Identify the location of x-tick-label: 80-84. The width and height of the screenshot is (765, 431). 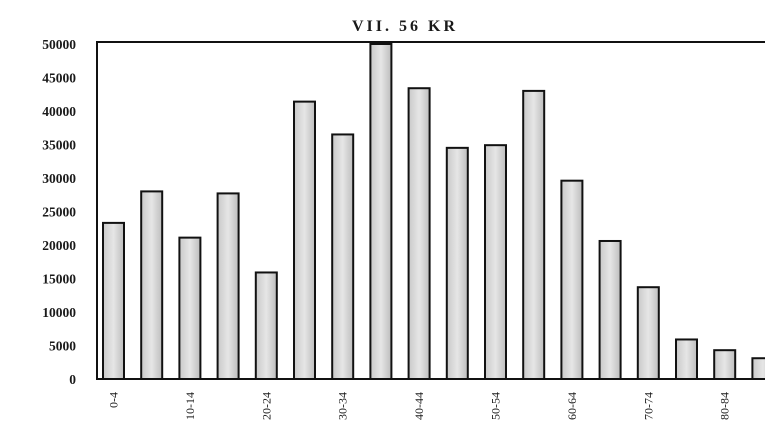
(725, 406).